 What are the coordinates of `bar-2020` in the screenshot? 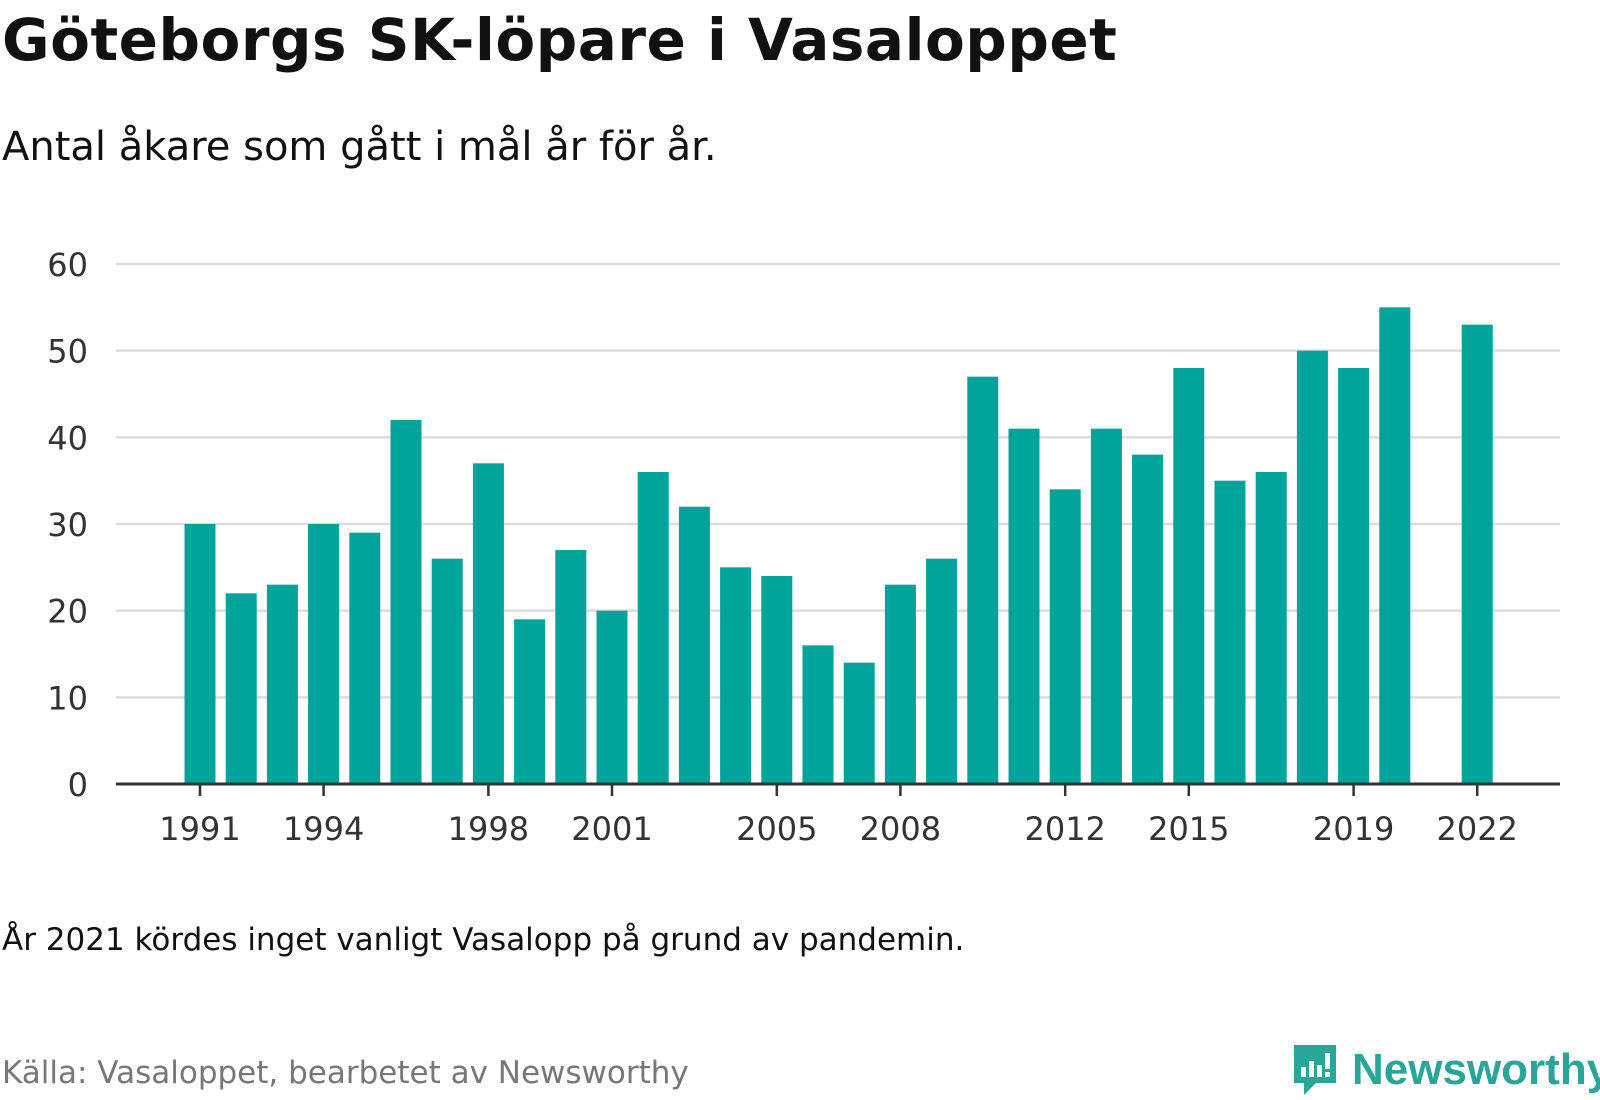 It's located at (1395, 545).